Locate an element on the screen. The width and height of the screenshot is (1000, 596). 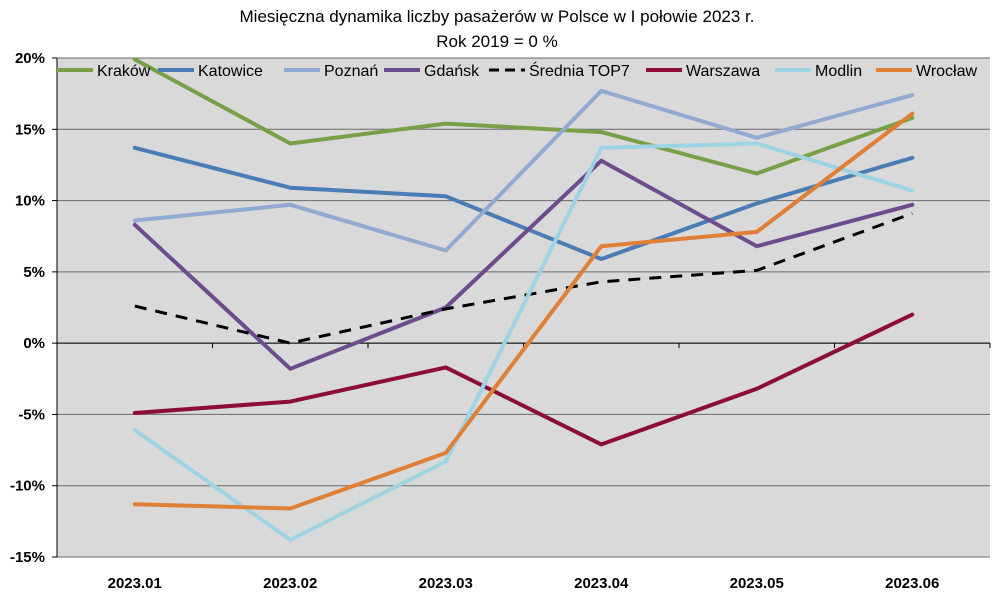
x-tick-label: 2023.02 is located at coordinates (290, 583).